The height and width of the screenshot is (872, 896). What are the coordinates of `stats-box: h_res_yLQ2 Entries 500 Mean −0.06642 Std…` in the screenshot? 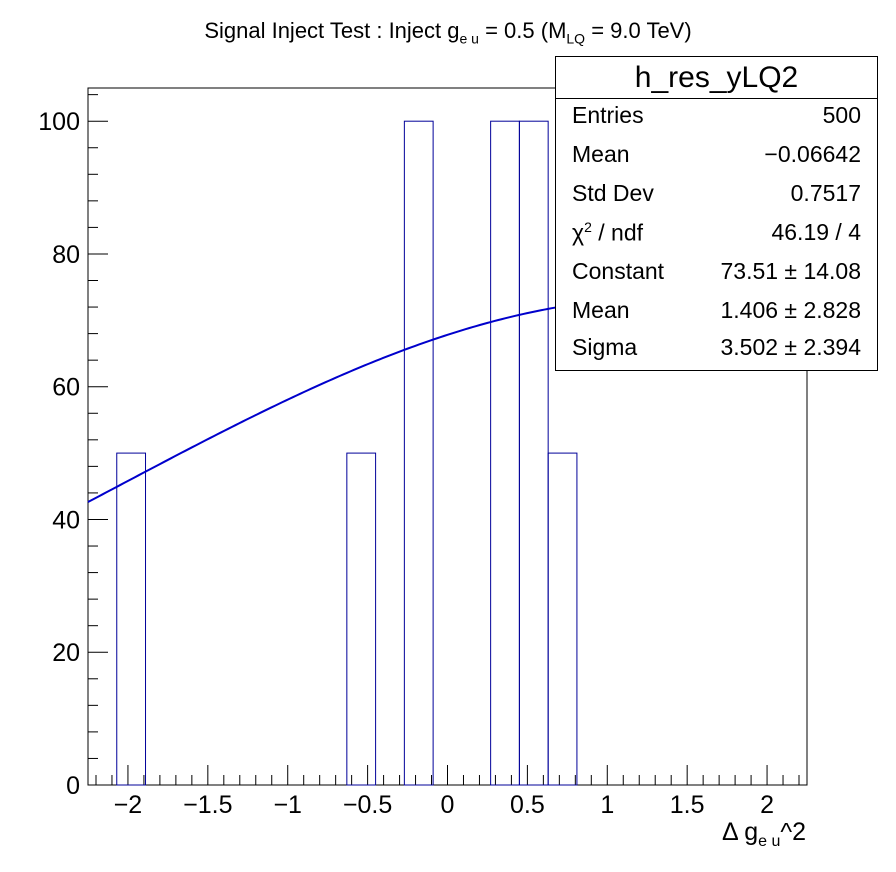 It's located at (716, 213).